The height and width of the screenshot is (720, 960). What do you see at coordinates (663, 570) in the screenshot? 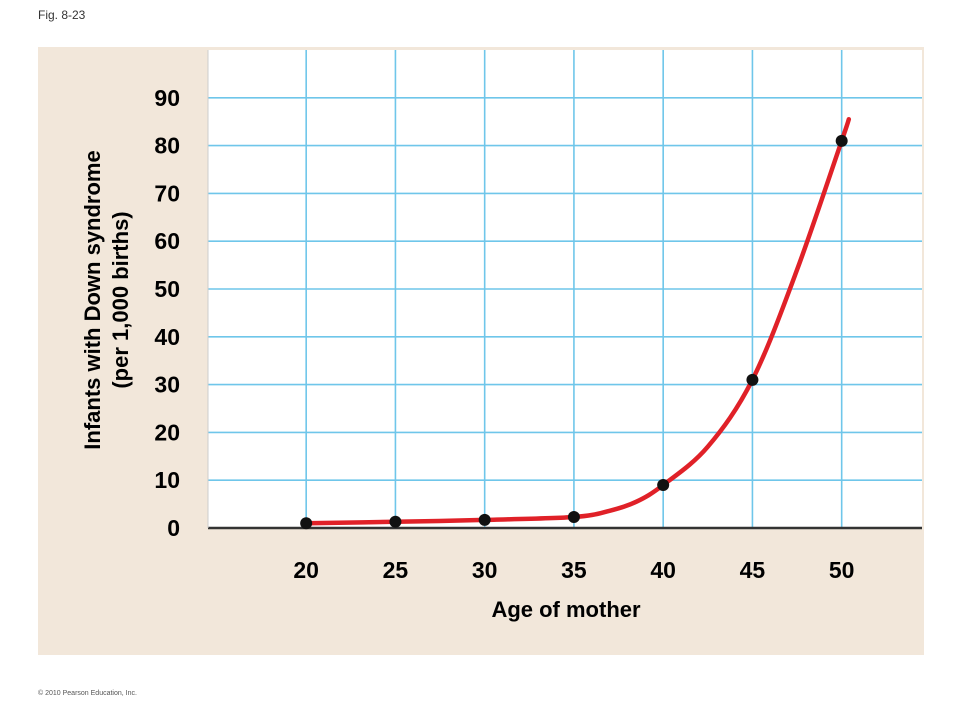
I see `x-tick-label-40: 40` at bounding box center [663, 570].